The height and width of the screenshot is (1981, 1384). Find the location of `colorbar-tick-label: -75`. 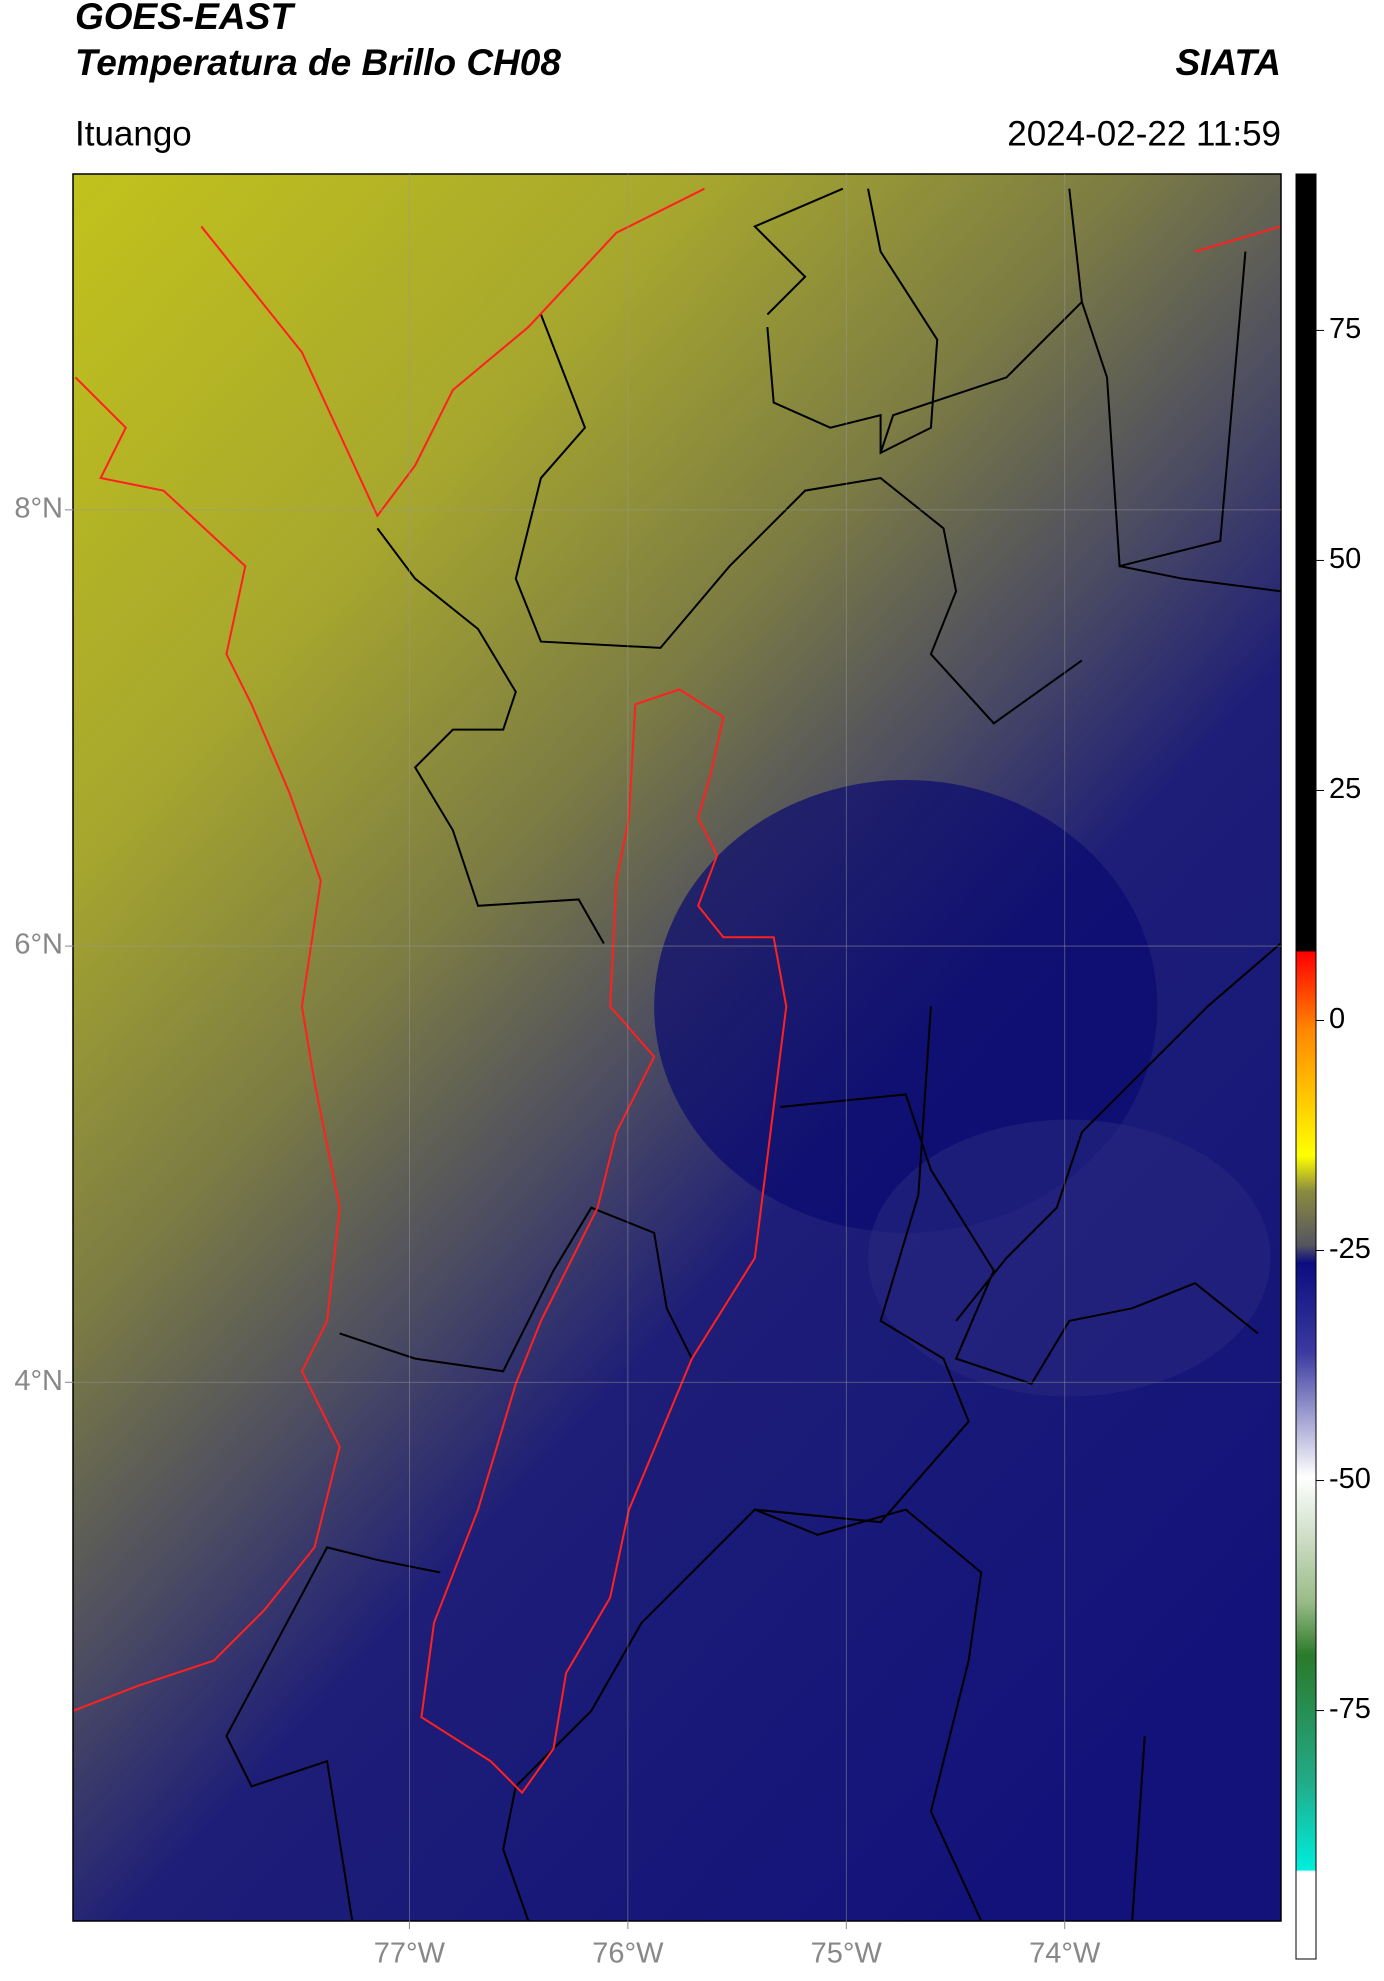

colorbar-tick-label: -75 is located at coordinates (1350, 1709).